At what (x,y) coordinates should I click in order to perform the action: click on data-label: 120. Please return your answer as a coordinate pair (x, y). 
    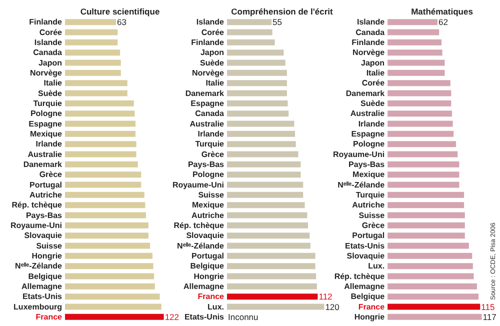
    Looking at the image, I should click on (332, 307).